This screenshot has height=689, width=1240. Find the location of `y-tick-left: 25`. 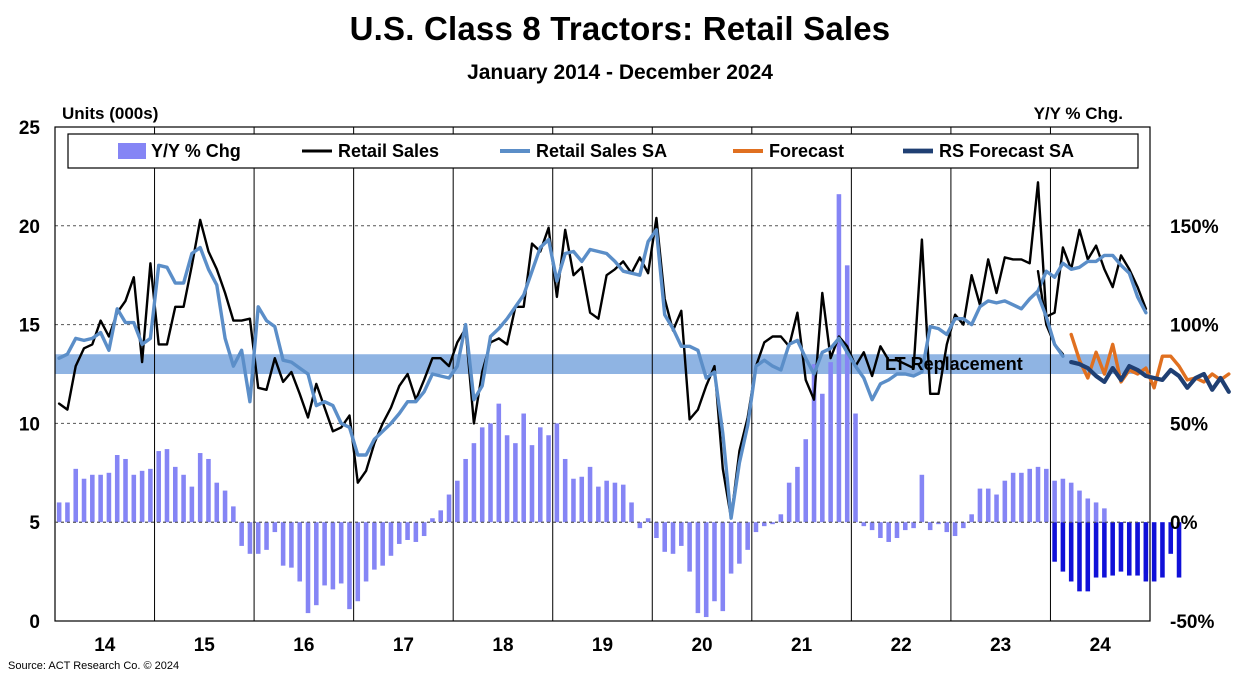

y-tick-left: 25 is located at coordinates (30, 128).